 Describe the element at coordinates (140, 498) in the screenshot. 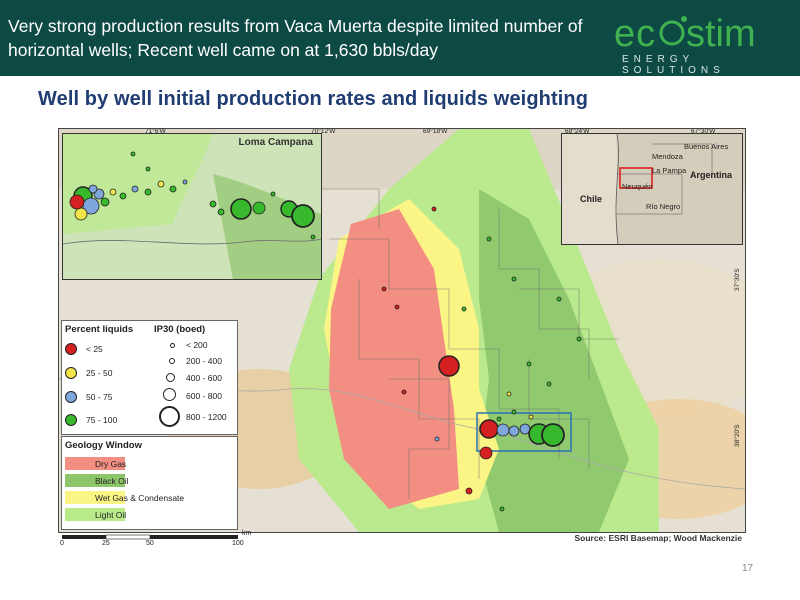

I see `geology-label-3: Wet Gas & Condensate` at that location.